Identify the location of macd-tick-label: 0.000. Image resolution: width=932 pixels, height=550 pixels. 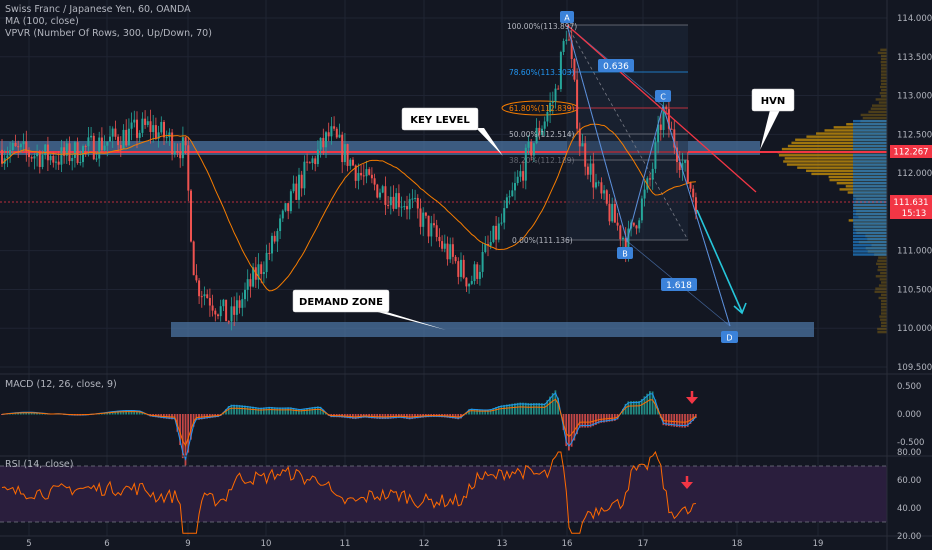
(909, 415).